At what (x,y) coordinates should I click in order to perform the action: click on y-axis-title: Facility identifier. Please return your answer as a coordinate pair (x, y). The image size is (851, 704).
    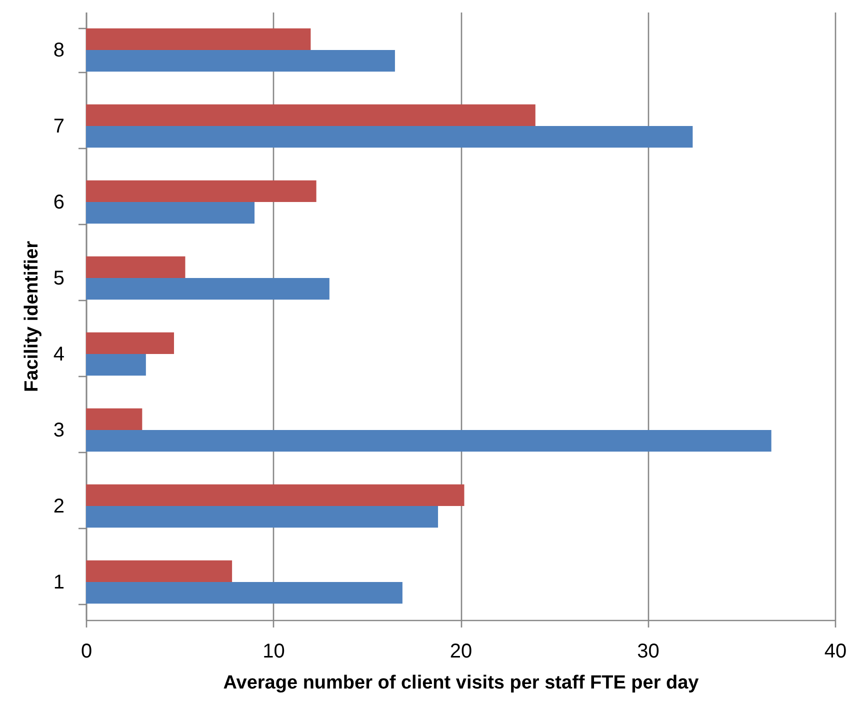
    Looking at the image, I should click on (31, 316).